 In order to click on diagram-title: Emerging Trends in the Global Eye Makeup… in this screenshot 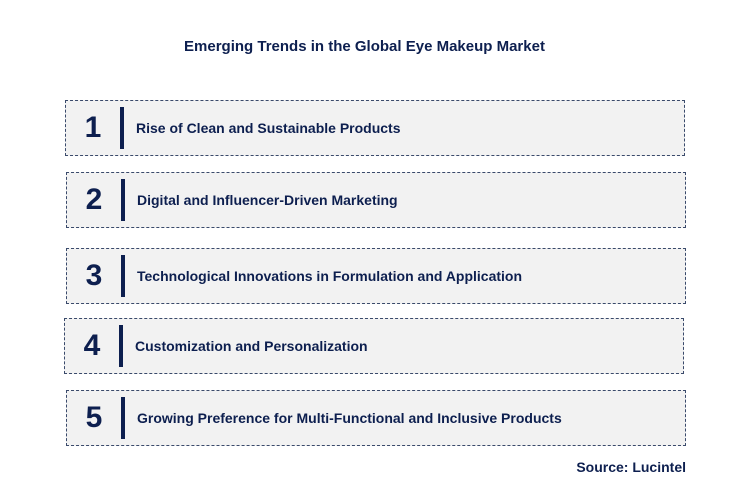, I will do `click(364, 46)`.